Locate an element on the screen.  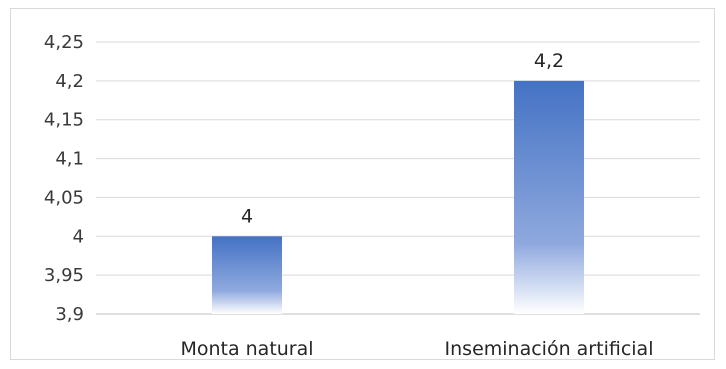
y-axis-ticks: 3,9 3,95 4 4,05 4,1 4,15 4,2 4,25 is located at coordinates (64, 178).